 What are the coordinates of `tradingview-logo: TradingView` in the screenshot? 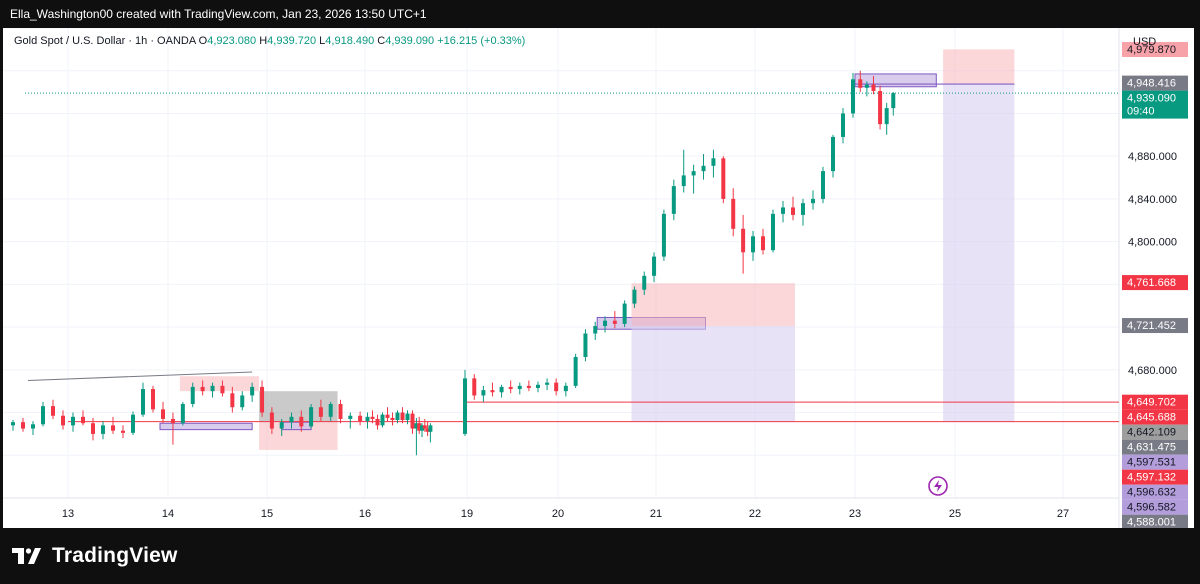 It's located at (95, 556).